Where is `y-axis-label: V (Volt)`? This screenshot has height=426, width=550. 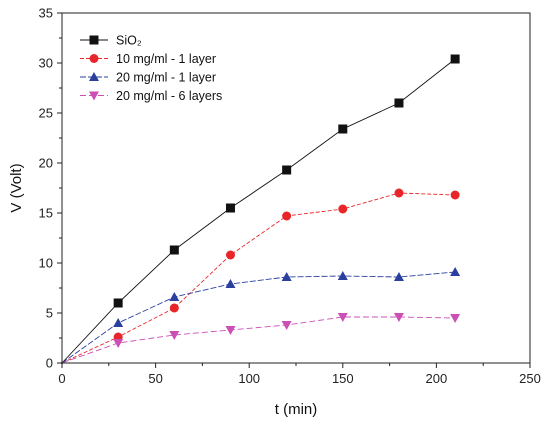 y-axis-label: V (Volt) is located at coordinates (16, 187).